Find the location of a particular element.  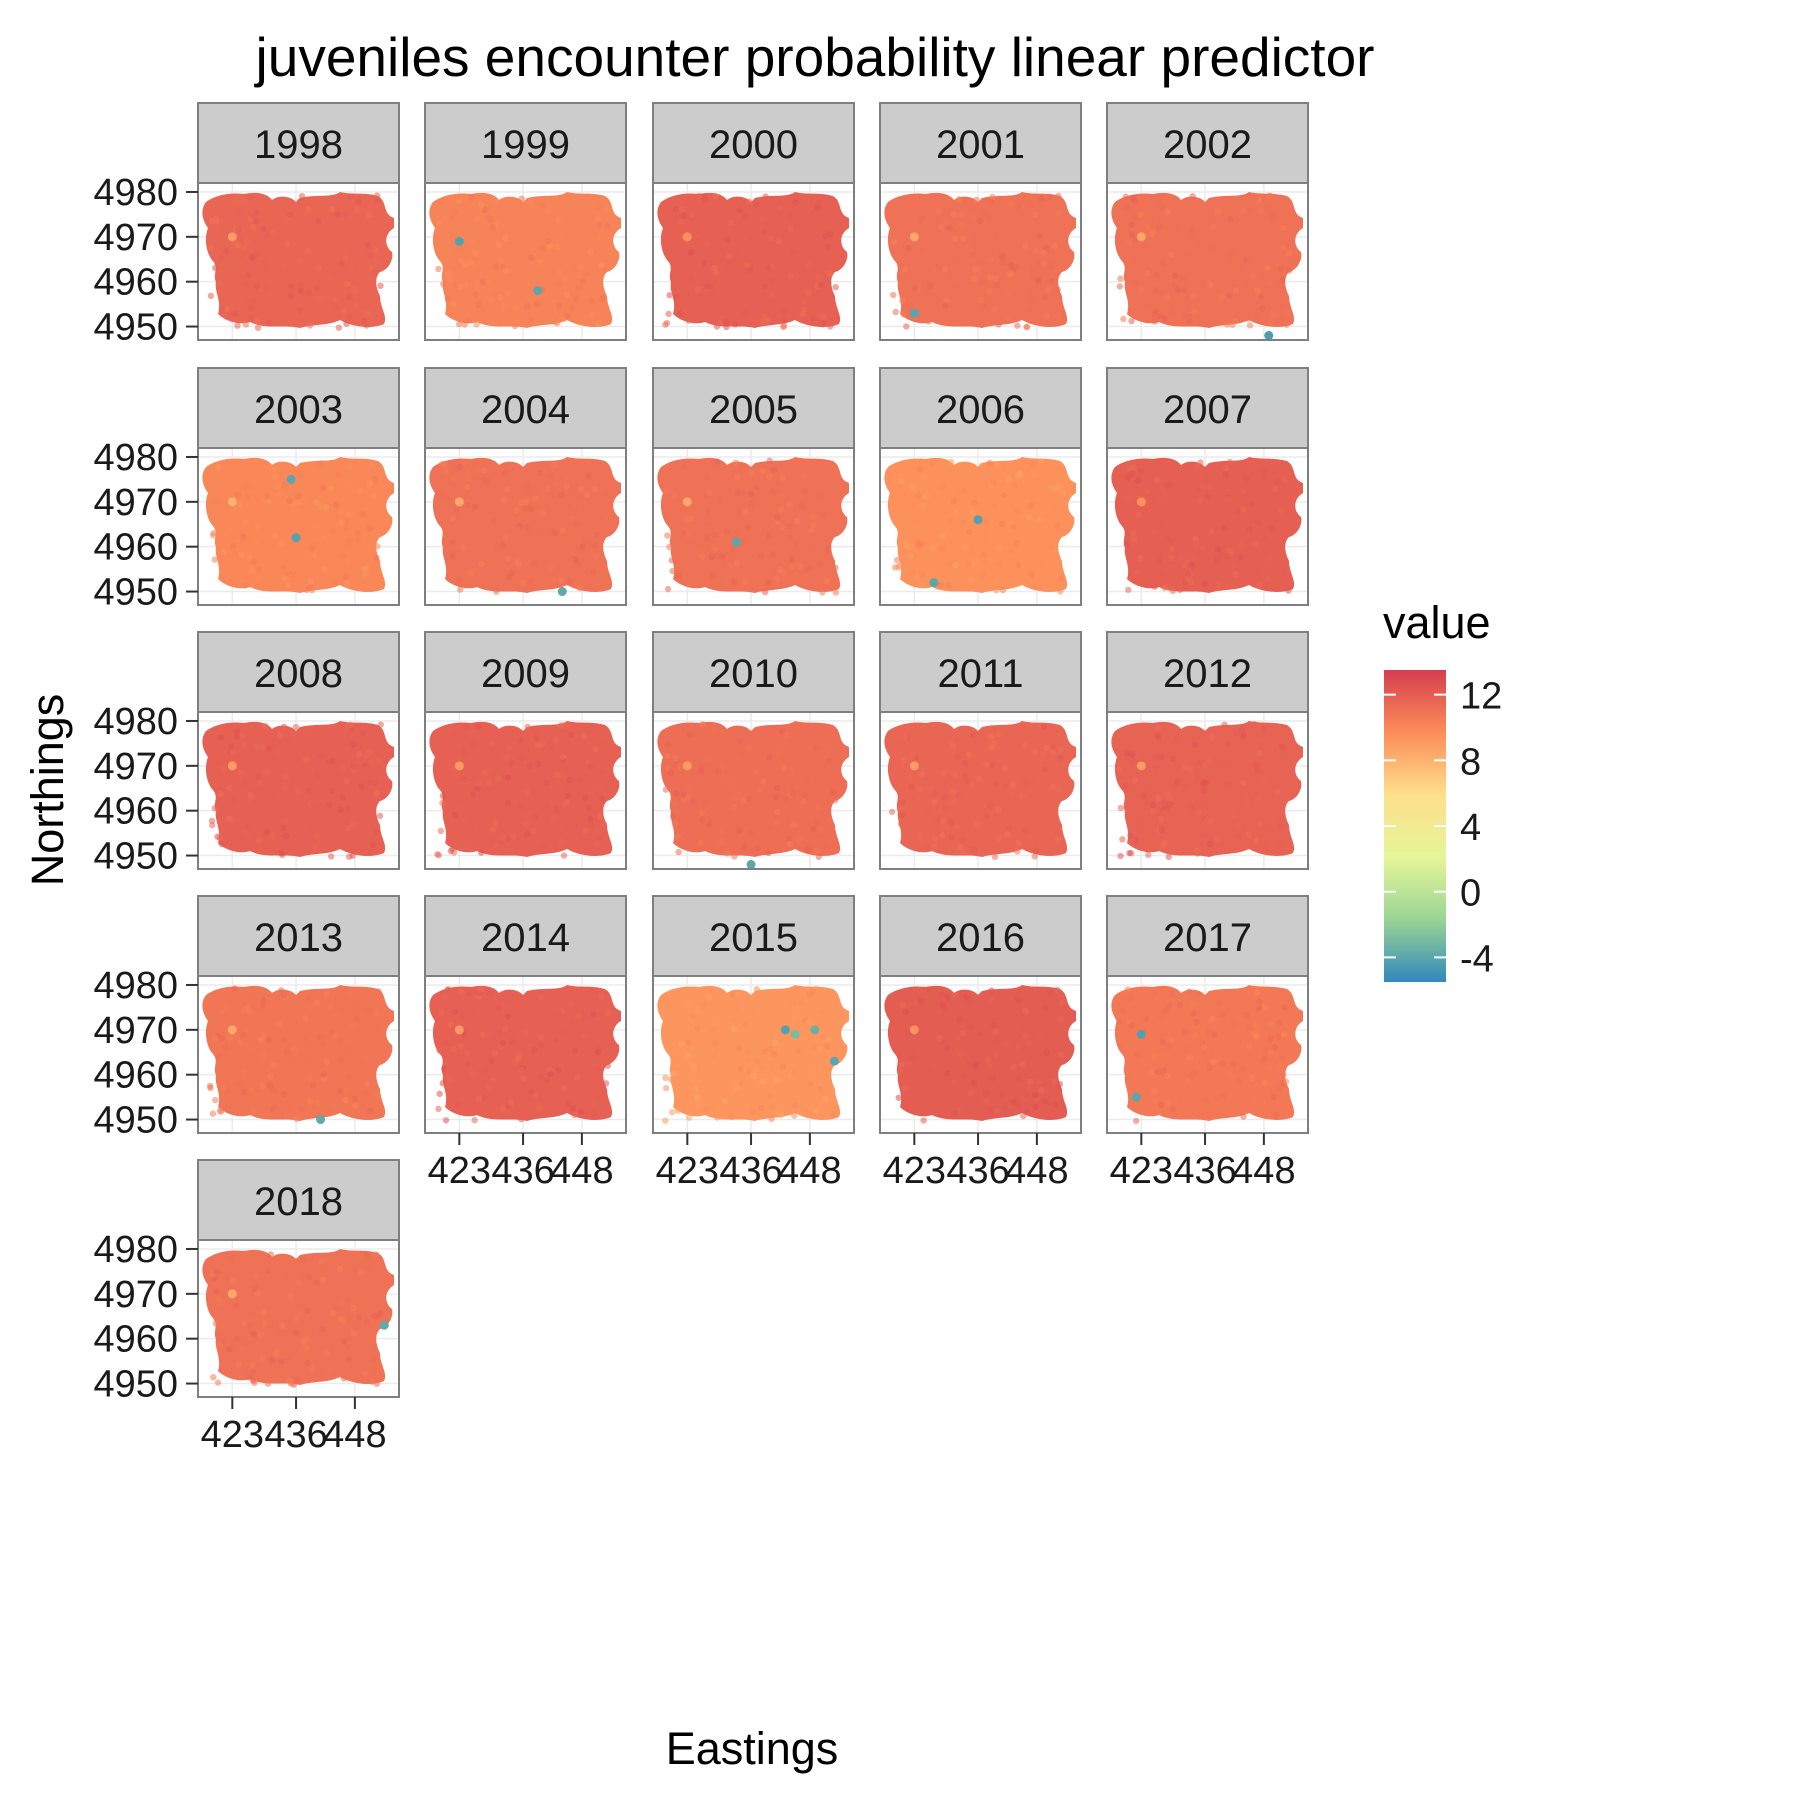

facet-strip is located at coordinates (525, 408).